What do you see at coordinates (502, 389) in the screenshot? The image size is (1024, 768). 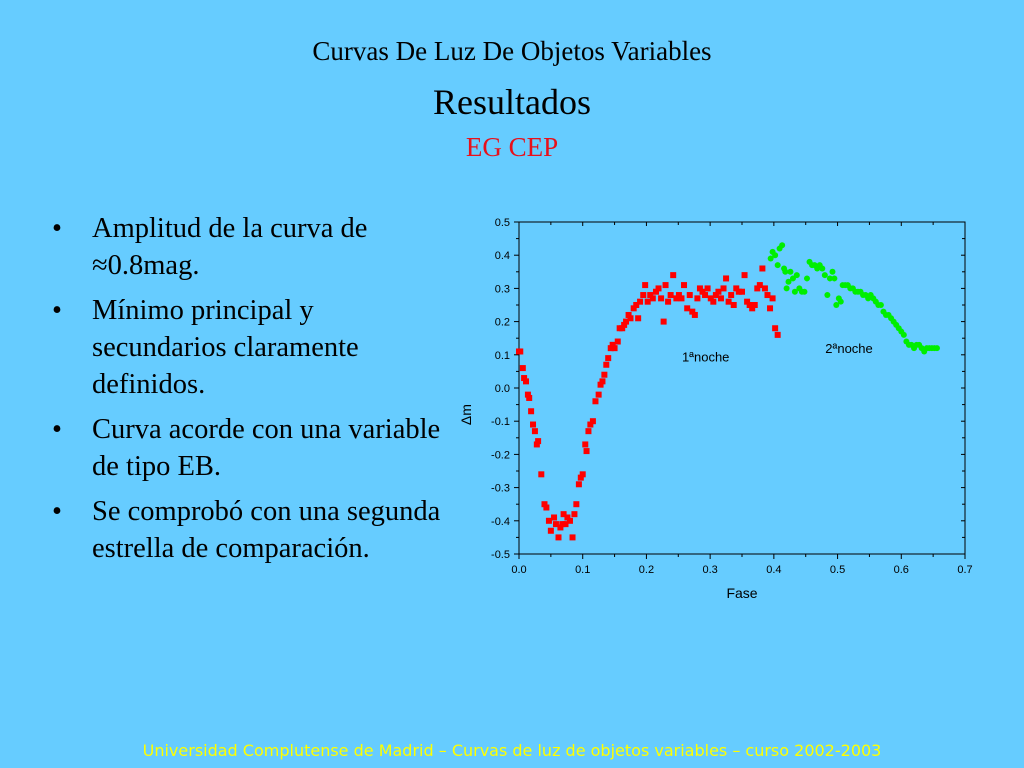 I see `y-tick-label: 0.0` at bounding box center [502, 389].